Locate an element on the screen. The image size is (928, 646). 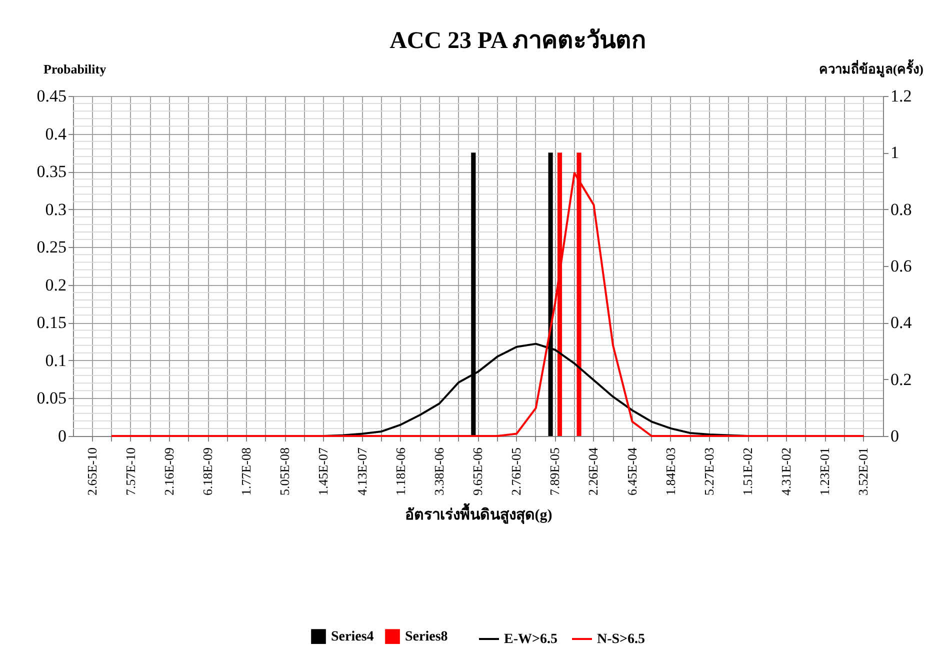
y-tick-label: 0.4 is located at coordinates (56, 134).